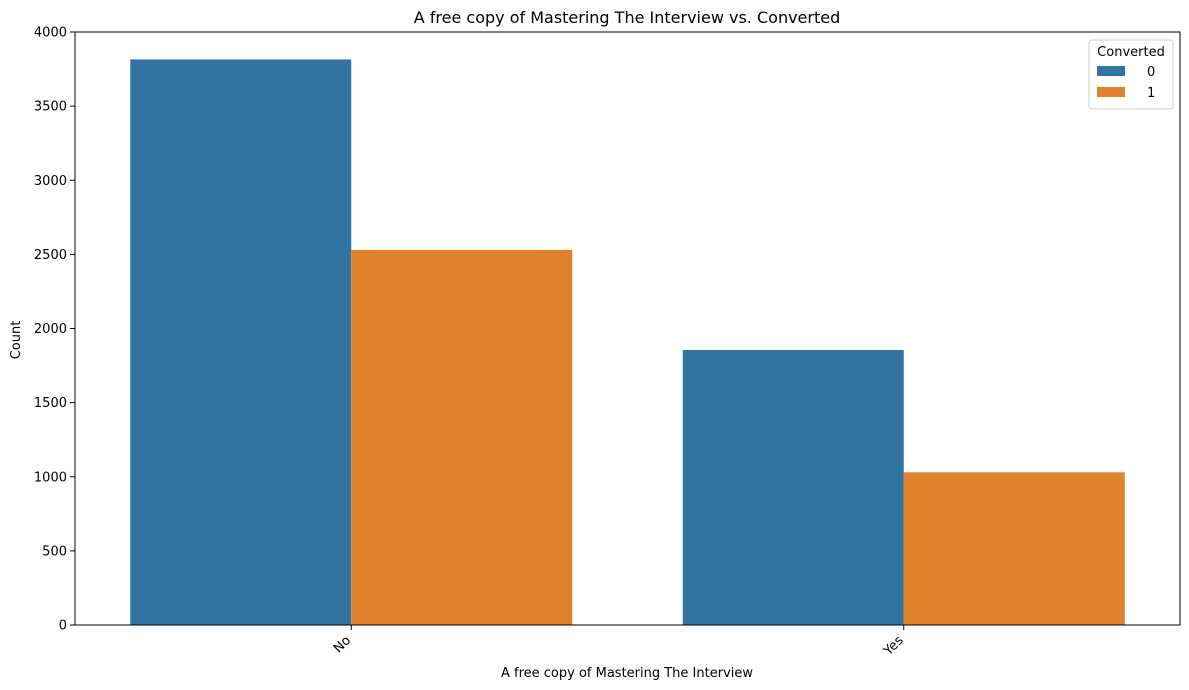 This screenshot has height=690, width=1189. I want to click on y-tick-label: 0, so click(63, 626).